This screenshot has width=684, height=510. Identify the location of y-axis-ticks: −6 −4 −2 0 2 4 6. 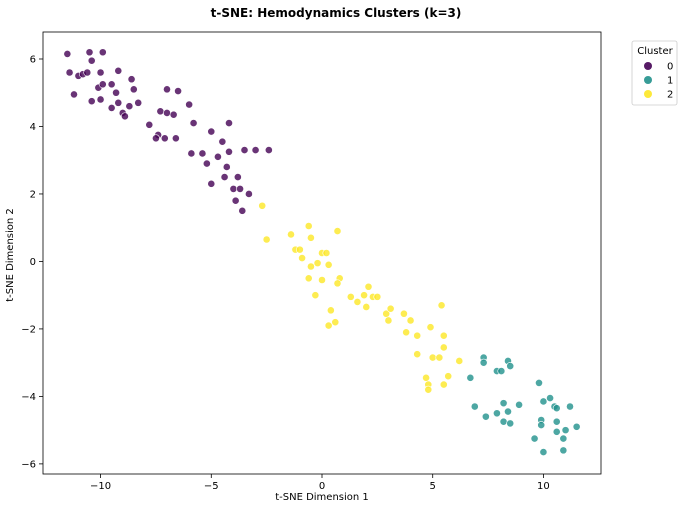
(32, 262).